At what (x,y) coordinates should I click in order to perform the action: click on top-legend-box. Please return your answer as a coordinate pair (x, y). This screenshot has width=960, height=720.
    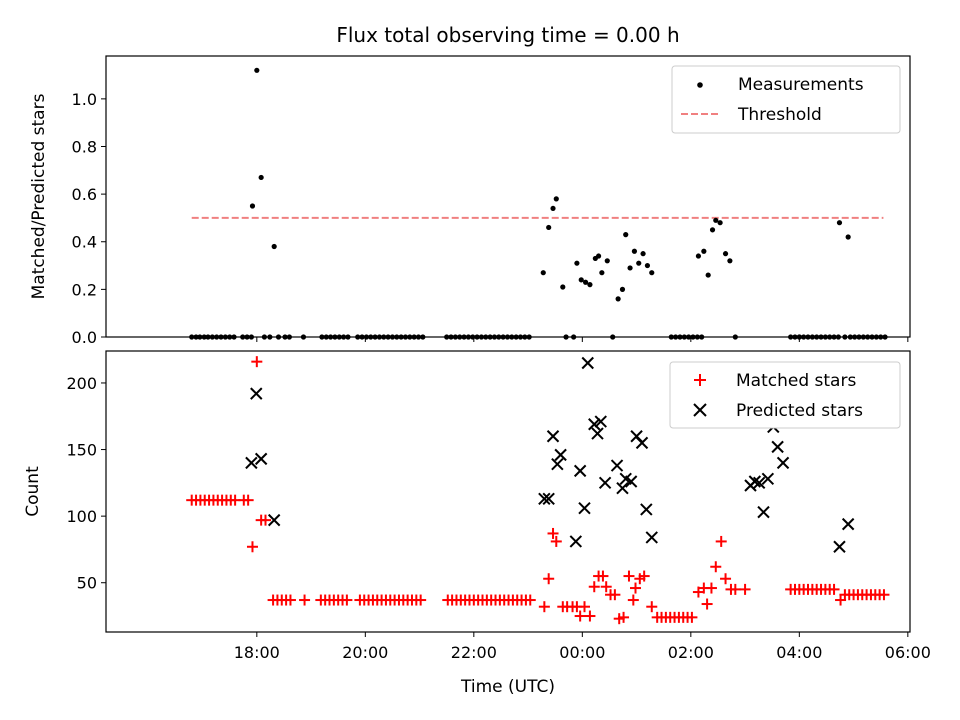
    Looking at the image, I should click on (786, 99).